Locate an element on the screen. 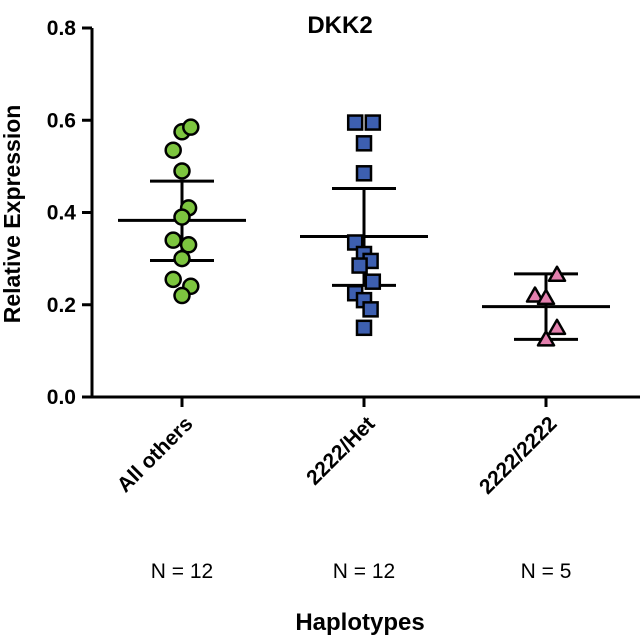  x-axis-ticks: All others 2222/Het 2222/2222 is located at coordinates (337, 448).